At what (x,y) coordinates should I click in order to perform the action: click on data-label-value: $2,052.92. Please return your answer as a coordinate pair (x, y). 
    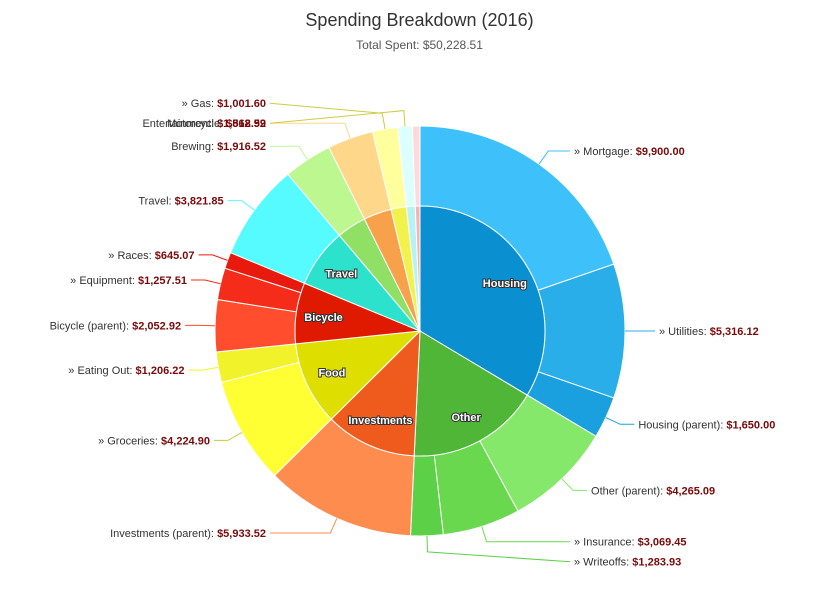
    Looking at the image, I should click on (156, 326).